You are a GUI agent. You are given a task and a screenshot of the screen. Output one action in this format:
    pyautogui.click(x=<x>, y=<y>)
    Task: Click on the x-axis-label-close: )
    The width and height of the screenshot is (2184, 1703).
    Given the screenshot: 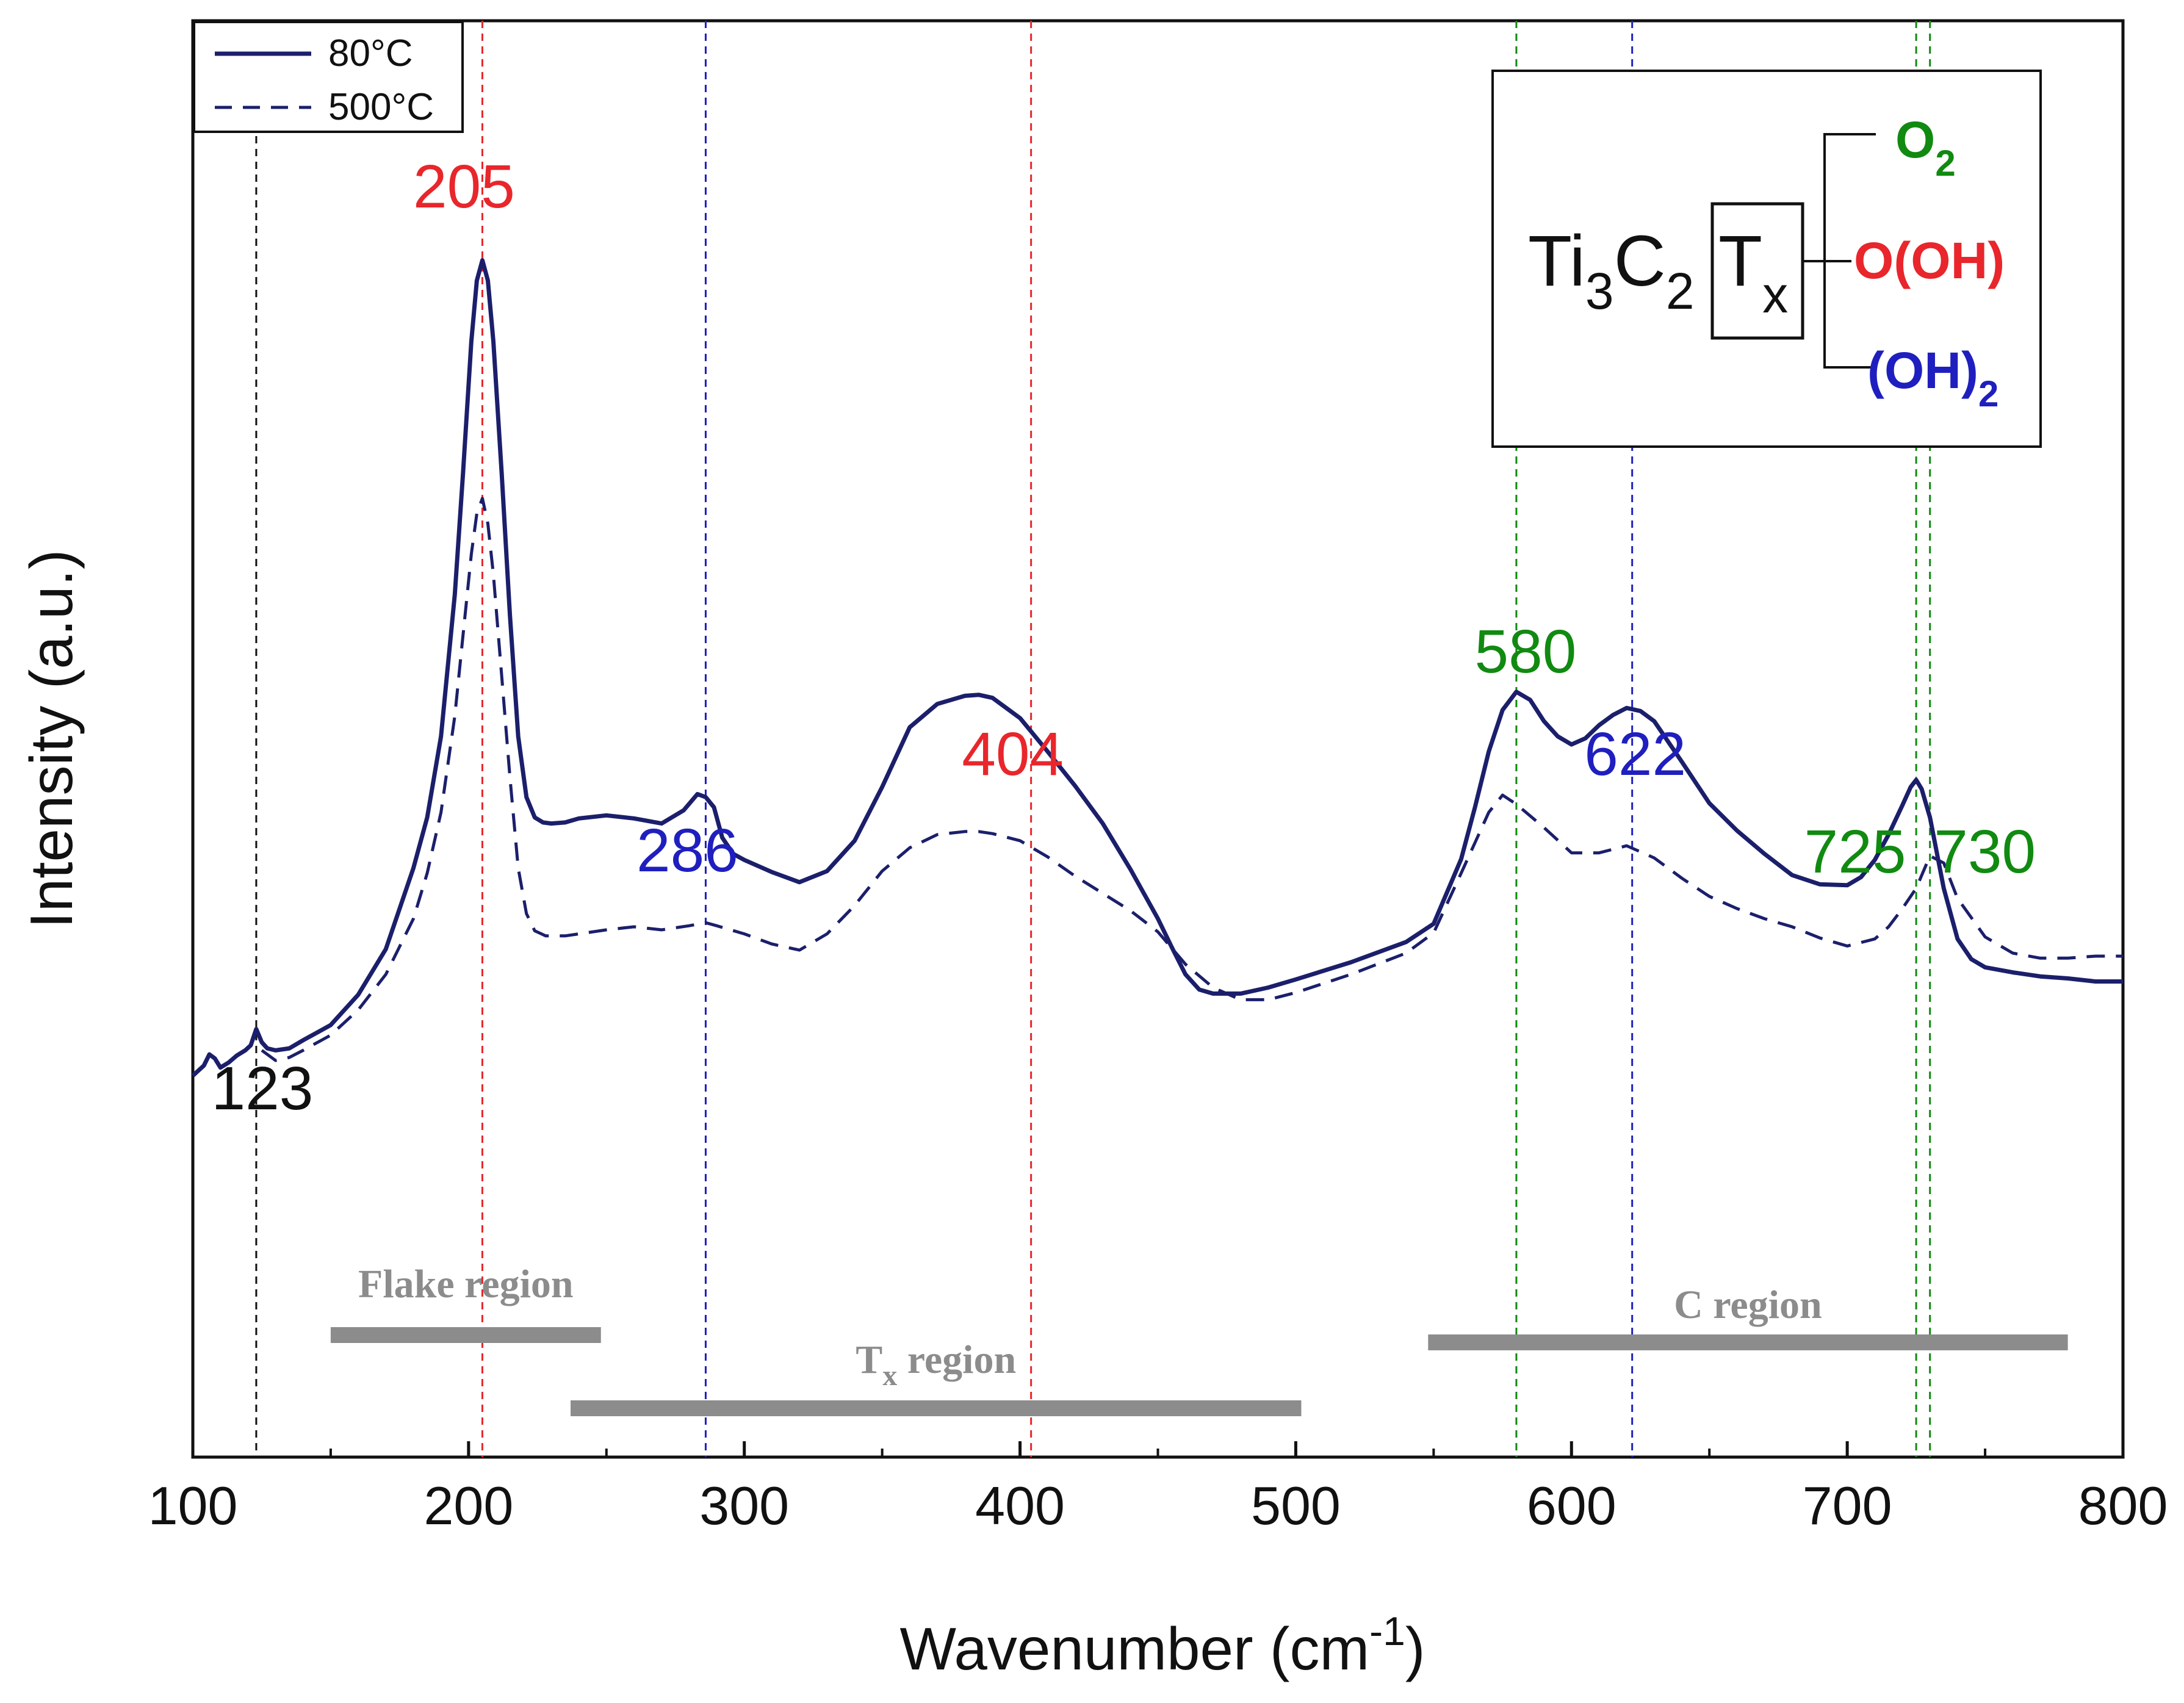 What is the action you would take?
    pyautogui.click(x=1415, y=1648)
    